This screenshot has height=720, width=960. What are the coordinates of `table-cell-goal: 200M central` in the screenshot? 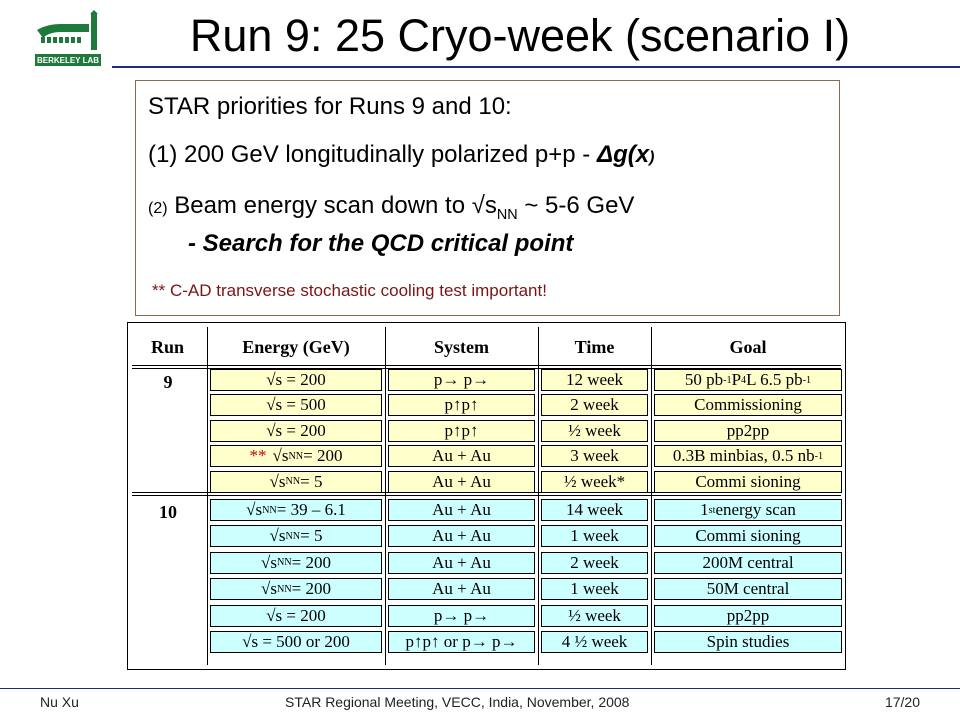 It's located at (748, 562).